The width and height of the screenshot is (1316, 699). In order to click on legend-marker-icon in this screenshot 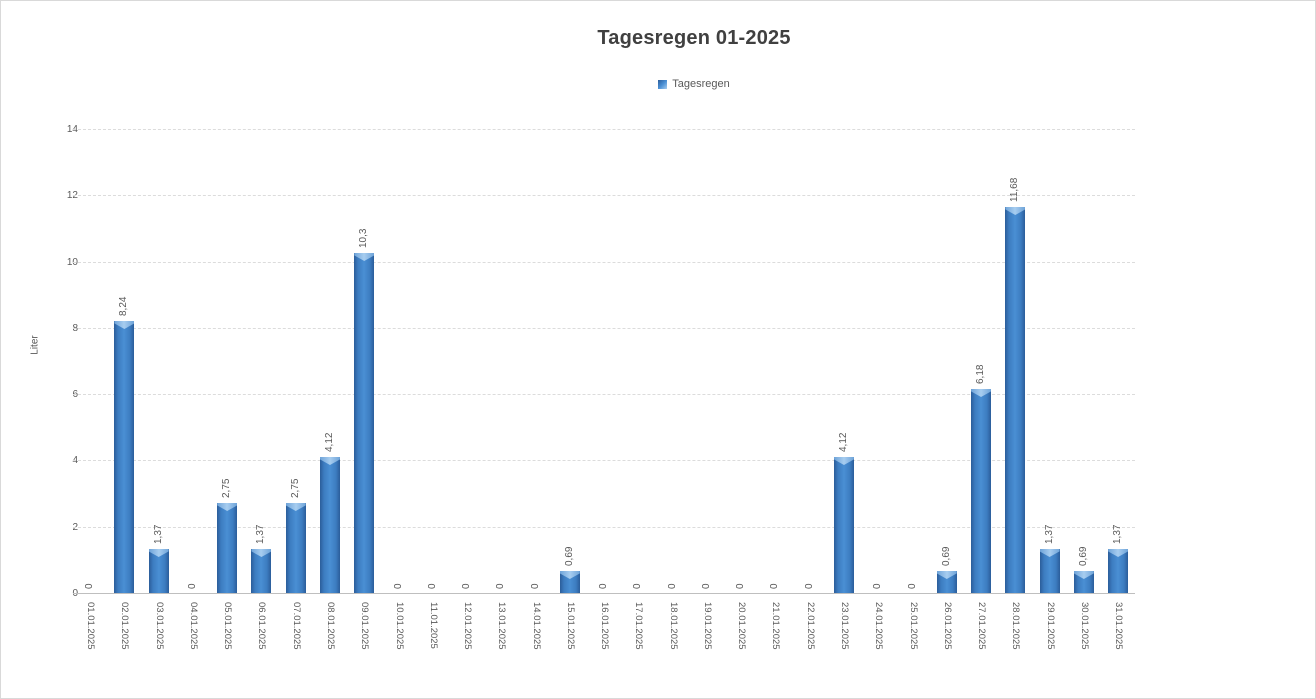, I will do `click(663, 84)`.